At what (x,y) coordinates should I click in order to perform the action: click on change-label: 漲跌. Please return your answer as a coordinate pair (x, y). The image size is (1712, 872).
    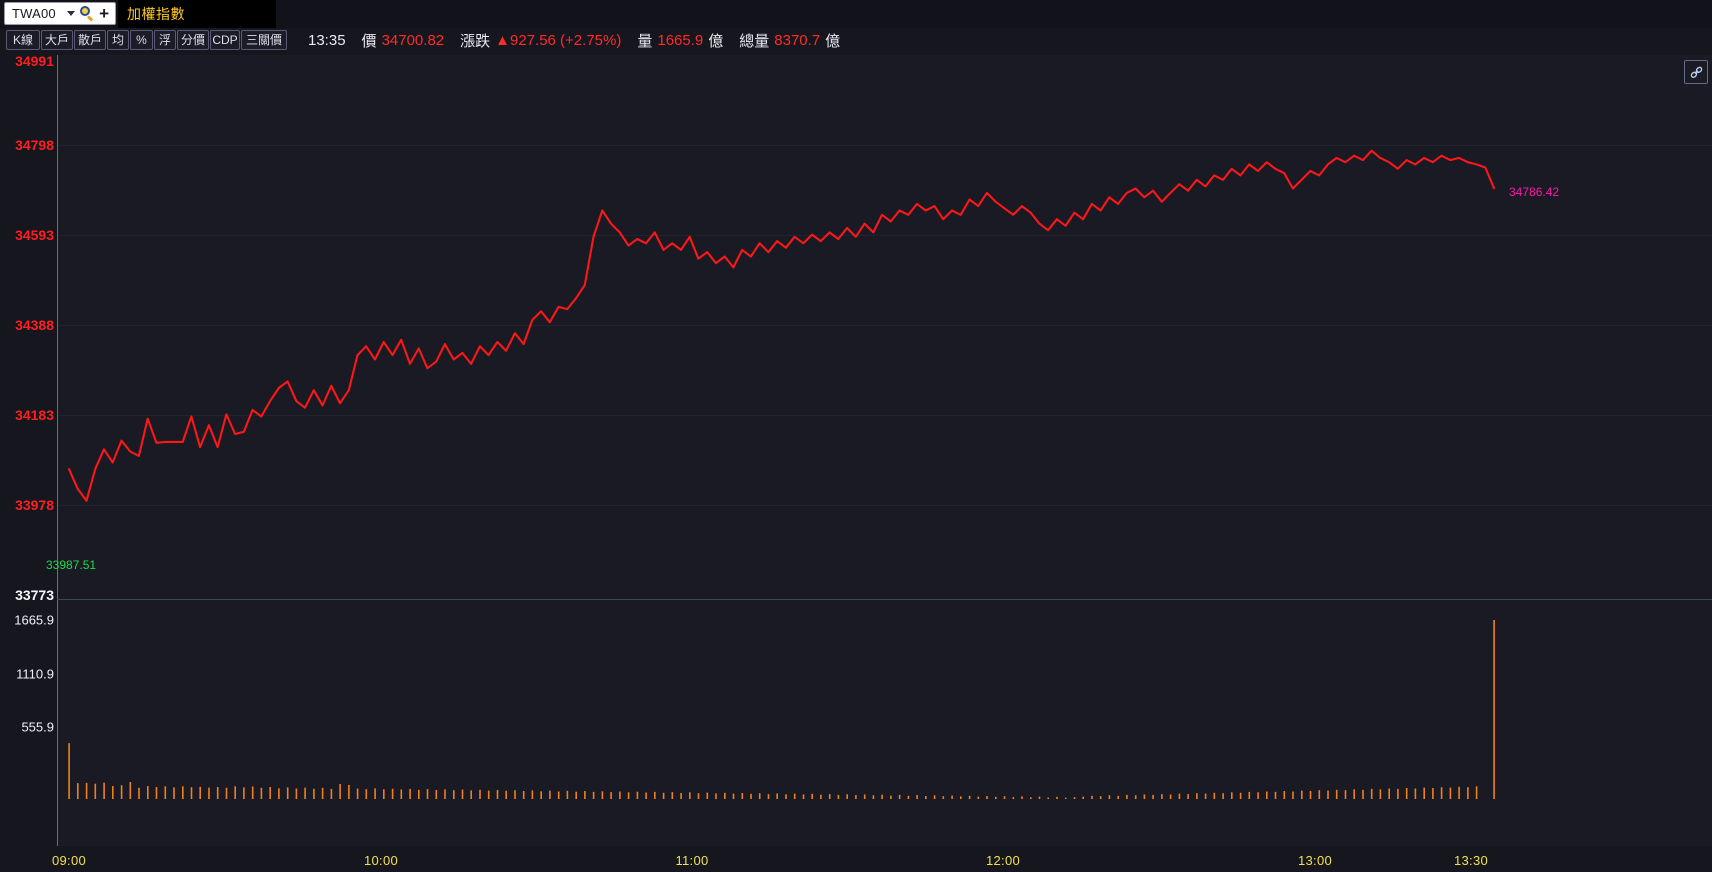
    Looking at the image, I should click on (475, 41).